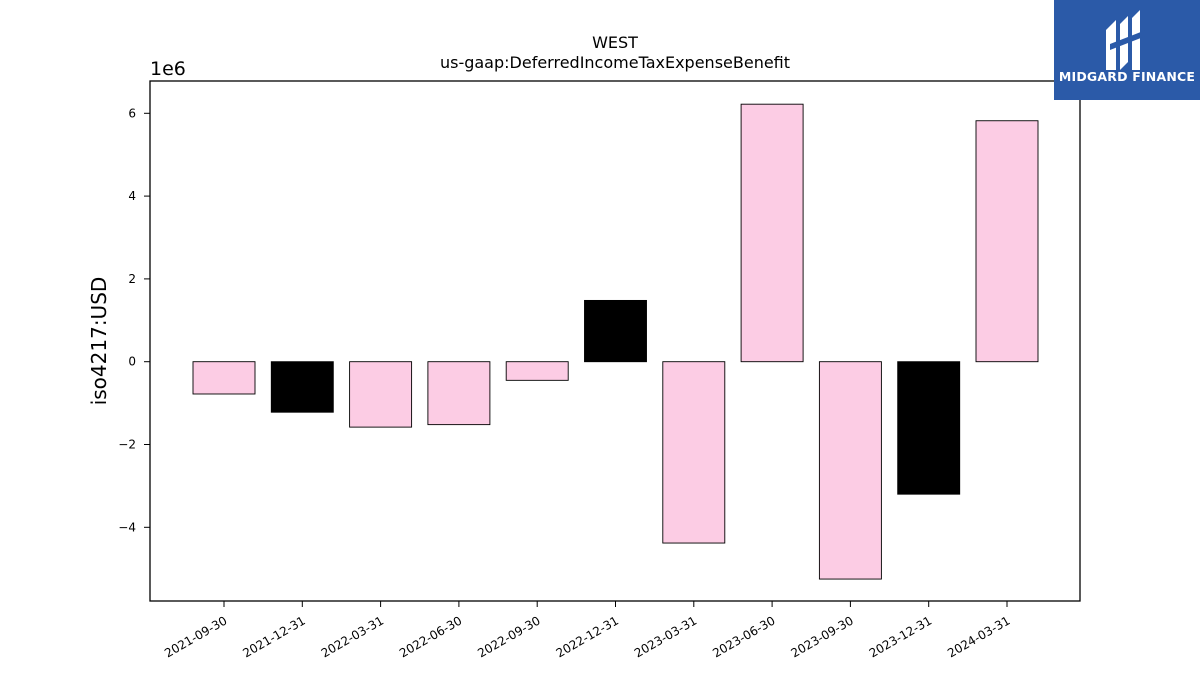  I want to click on x-tick-label: 2022-06-30, so click(430, 636).